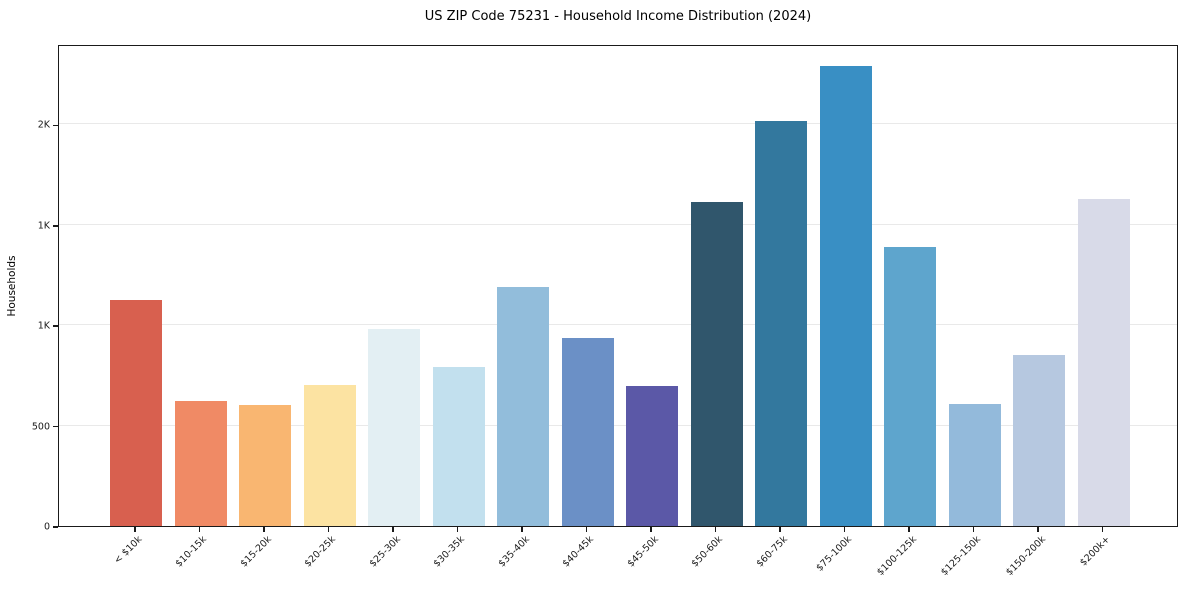  I want to click on y-axis-label: Households, so click(12, 286).